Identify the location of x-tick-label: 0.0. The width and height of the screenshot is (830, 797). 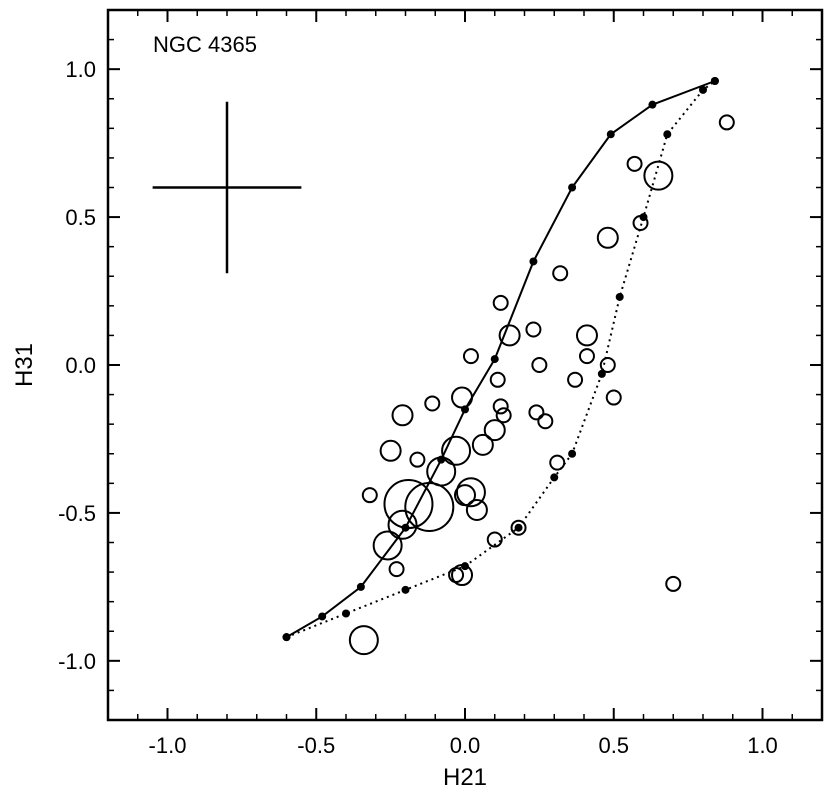
(465, 745).